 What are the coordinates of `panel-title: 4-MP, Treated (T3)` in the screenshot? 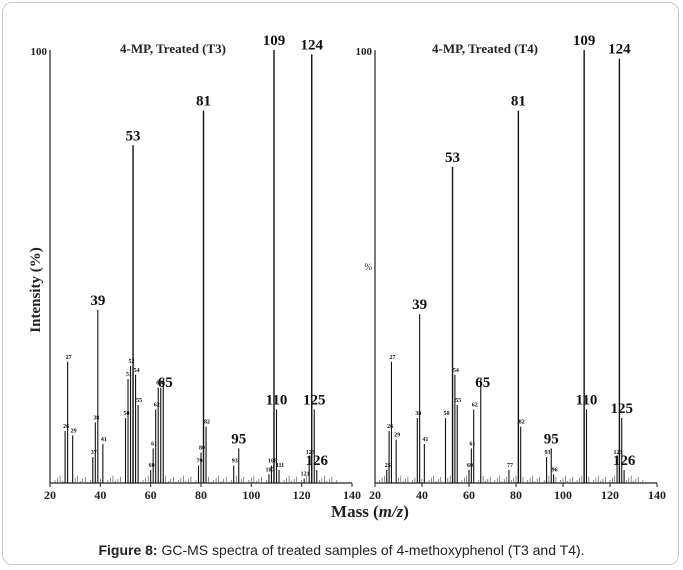 It's located at (173, 48).